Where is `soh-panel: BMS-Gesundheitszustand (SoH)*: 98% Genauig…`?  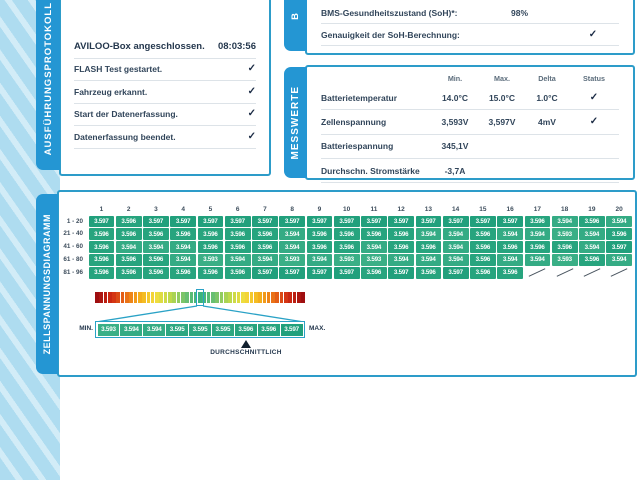
soh-panel: BMS-Gesundheitszustand (SoH)*: 98% Genauig… is located at coordinates (470, 27).